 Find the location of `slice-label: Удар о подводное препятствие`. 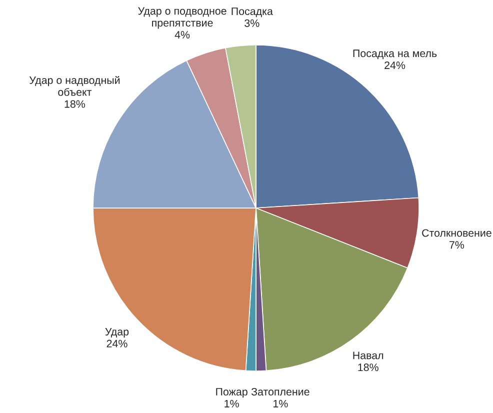

slice-label: Удар о подводное препятствие is located at coordinates (182, 18).